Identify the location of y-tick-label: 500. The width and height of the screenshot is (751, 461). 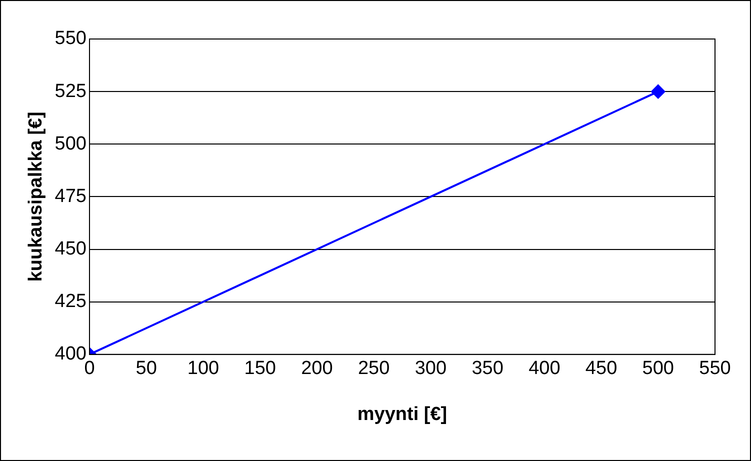
(70, 143).